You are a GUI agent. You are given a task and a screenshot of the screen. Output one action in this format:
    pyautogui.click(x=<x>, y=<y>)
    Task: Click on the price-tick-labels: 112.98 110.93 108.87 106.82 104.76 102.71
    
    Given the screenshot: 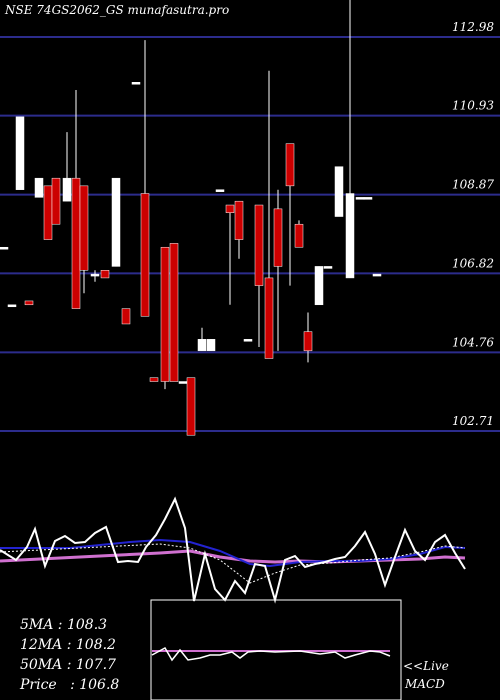 What is the action you would take?
    pyautogui.click(x=473, y=224)
    